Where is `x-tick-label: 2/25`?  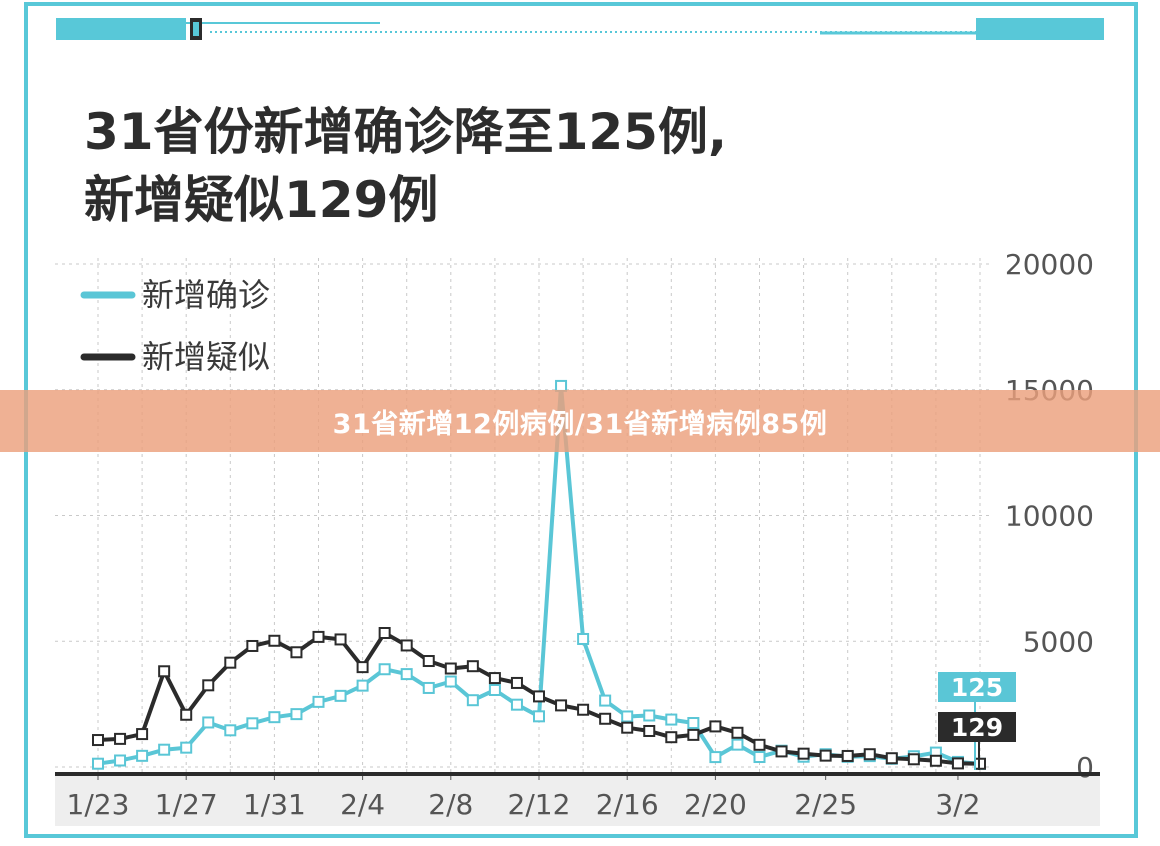
x-tick-label: 2/25 is located at coordinates (825, 804).